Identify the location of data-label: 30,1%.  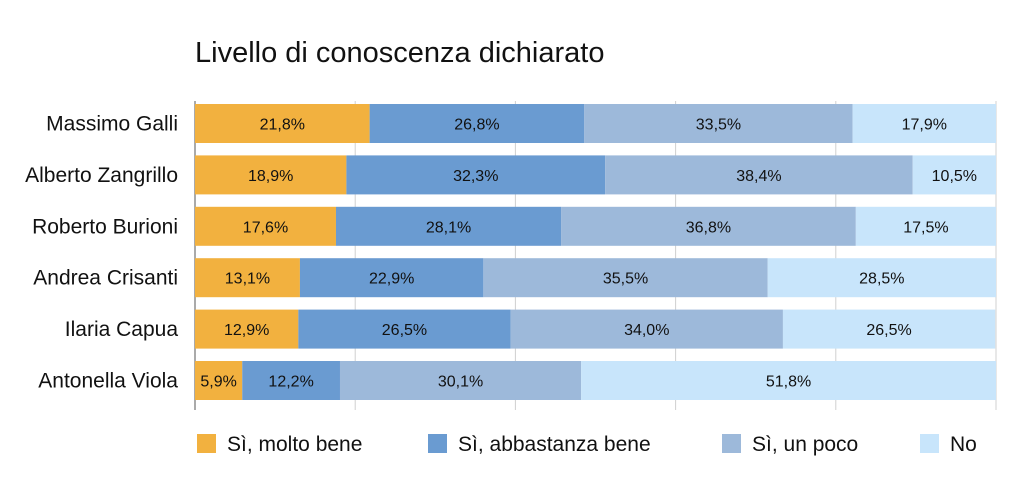
(460, 382).